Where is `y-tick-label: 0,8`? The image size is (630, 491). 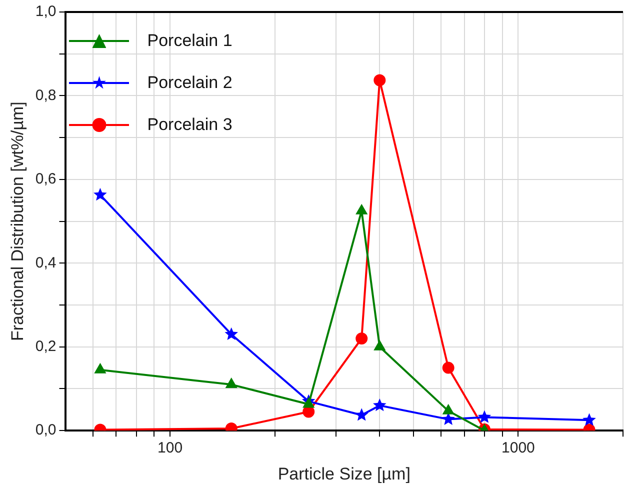
y-tick-label: 0,8 is located at coordinates (45, 95).